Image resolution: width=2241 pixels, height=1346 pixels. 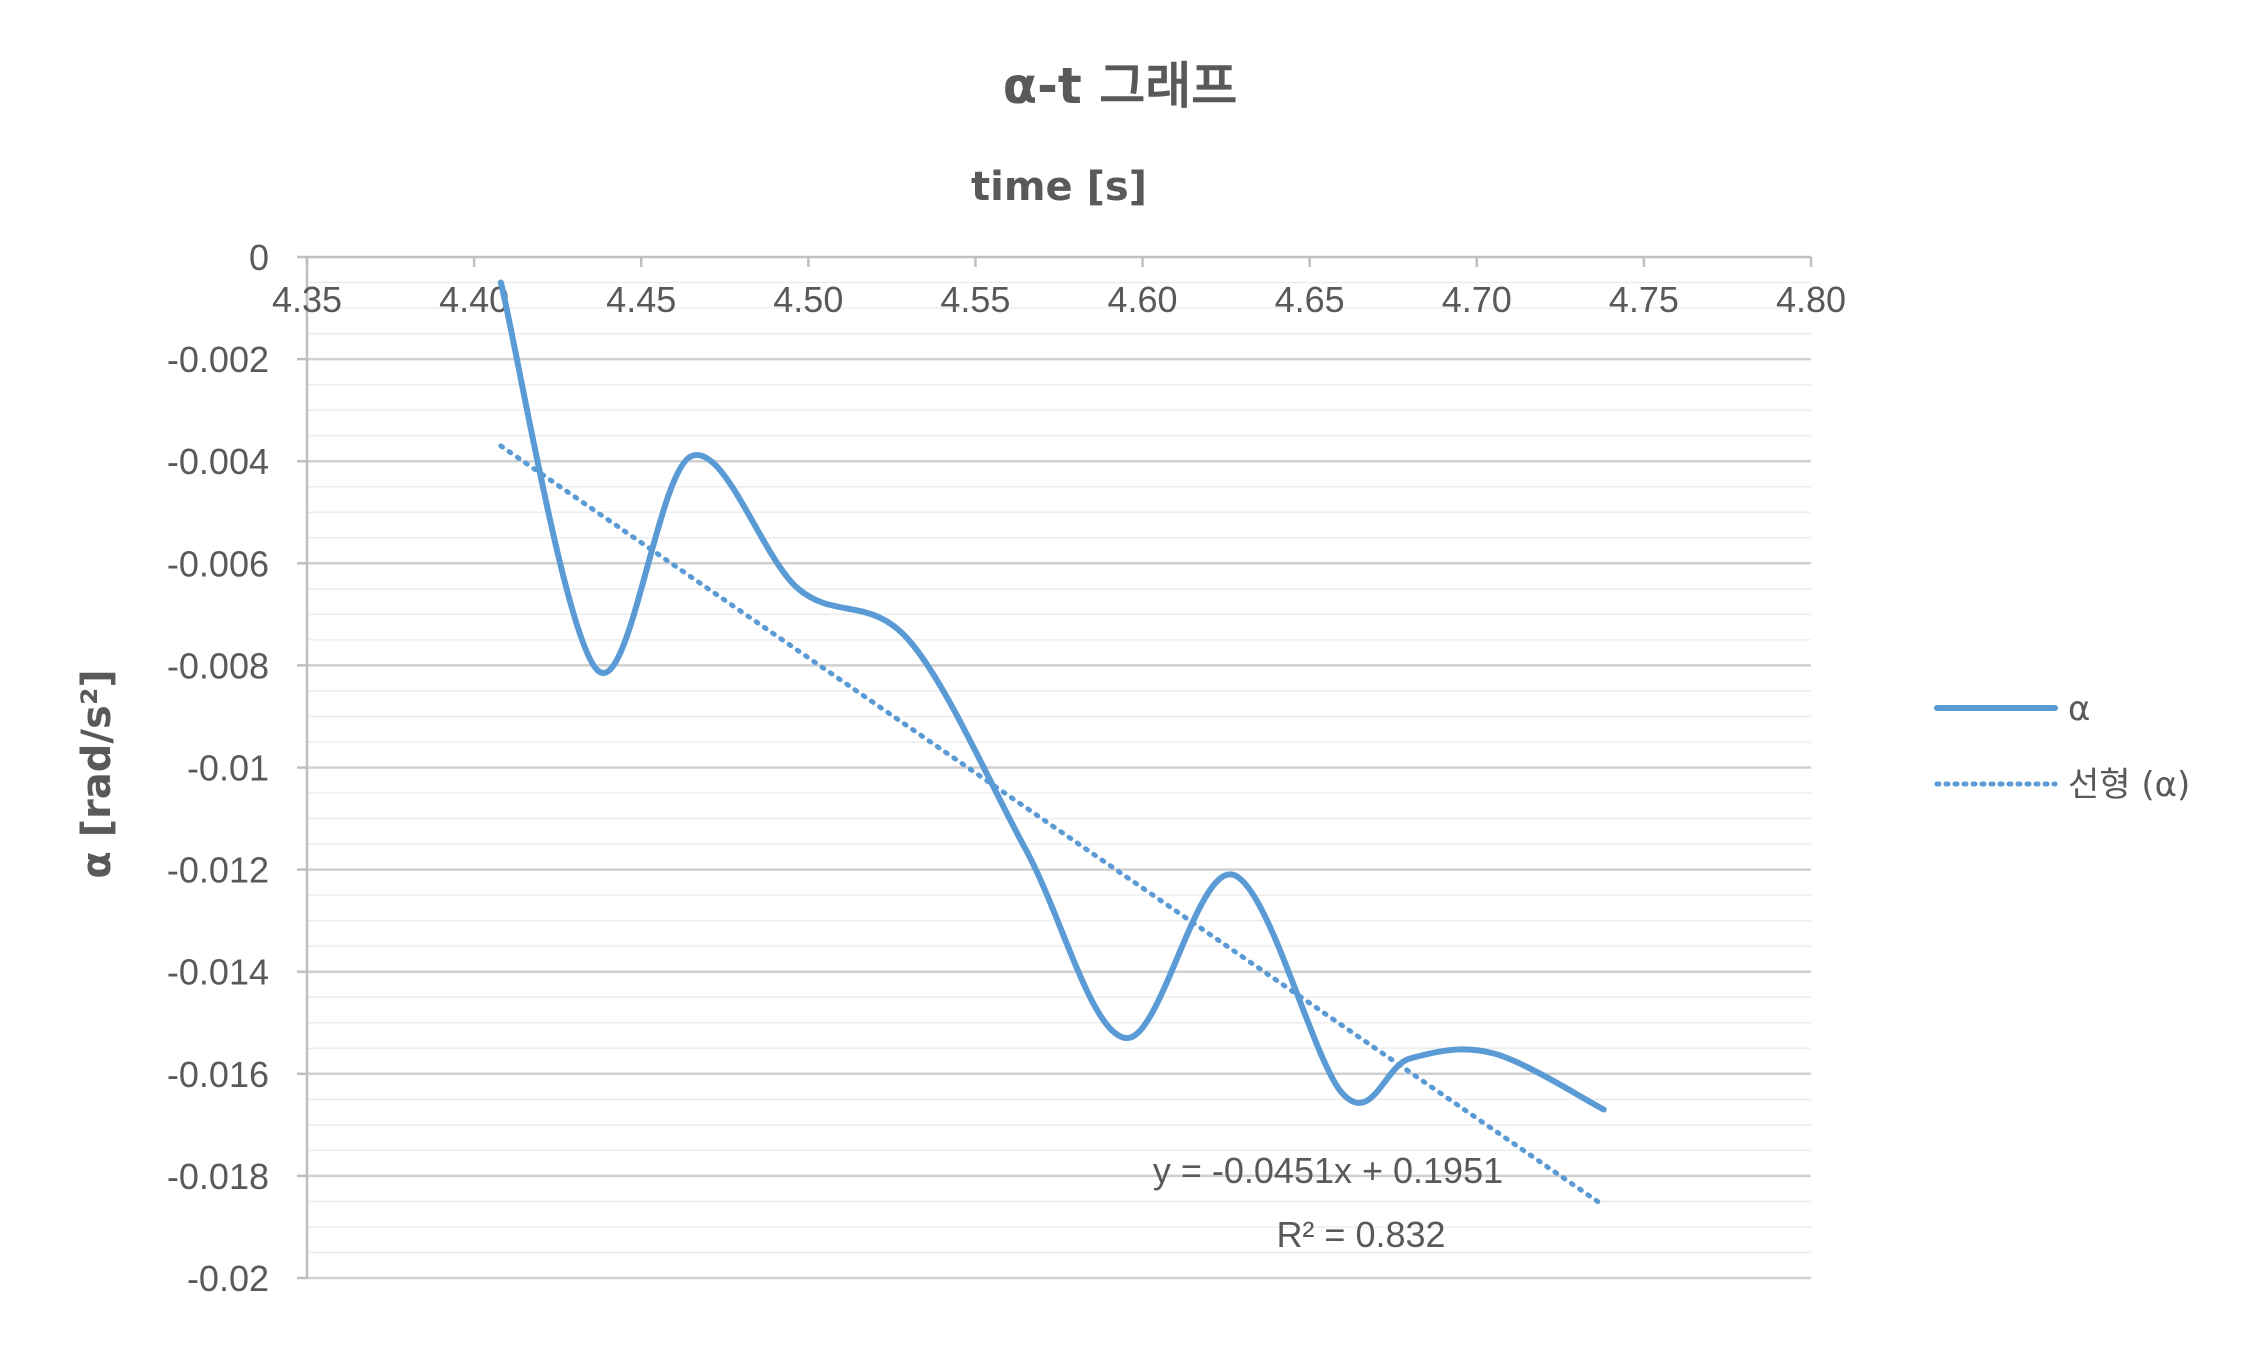 What do you see at coordinates (1644, 299) in the screenshot?
I see `x-tick-label: 4.75` at bounding box center [1644, 299].